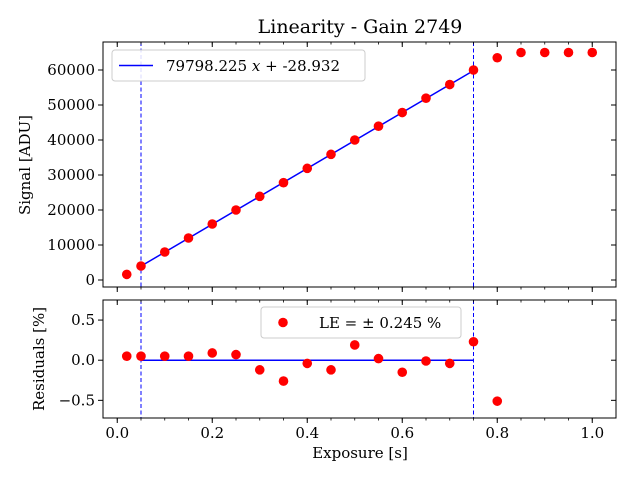 Image resolution: width=640 pixels, height=480 pixels. I want to click on residuals-plot-area, so click(312, 359).